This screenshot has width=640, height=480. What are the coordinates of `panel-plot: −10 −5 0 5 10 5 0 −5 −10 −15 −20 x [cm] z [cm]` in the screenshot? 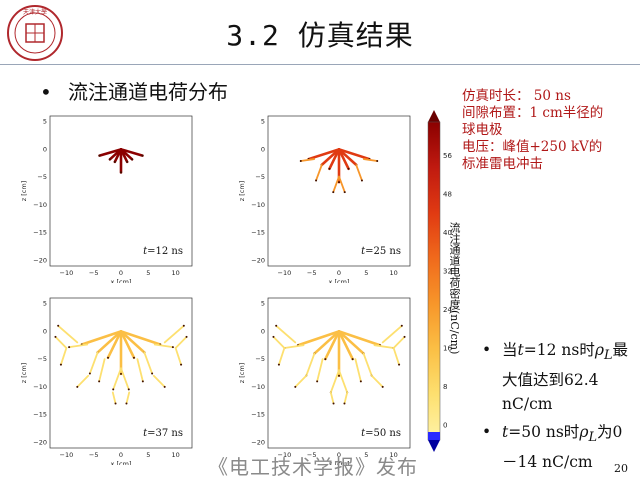 It's located at (106, 200).